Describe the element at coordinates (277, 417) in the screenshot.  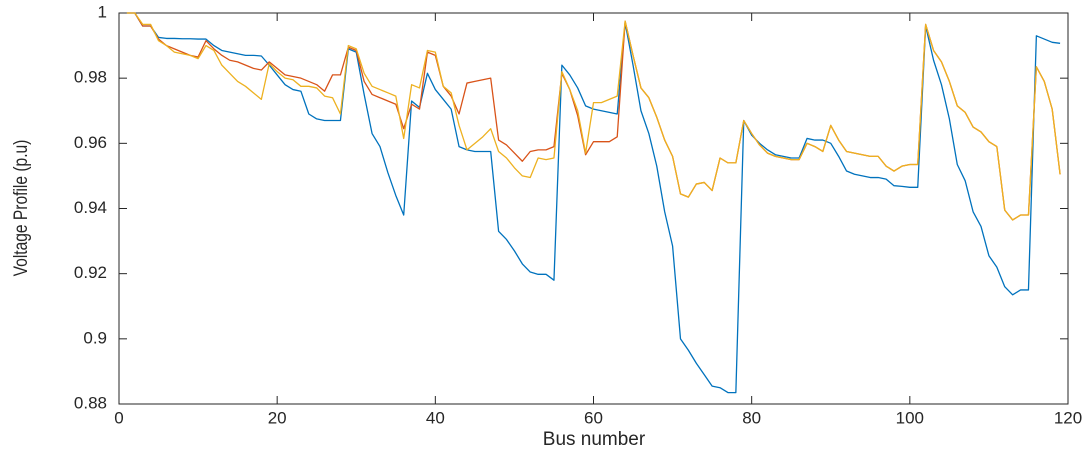
I see `x-tick-label: 20` at that location.